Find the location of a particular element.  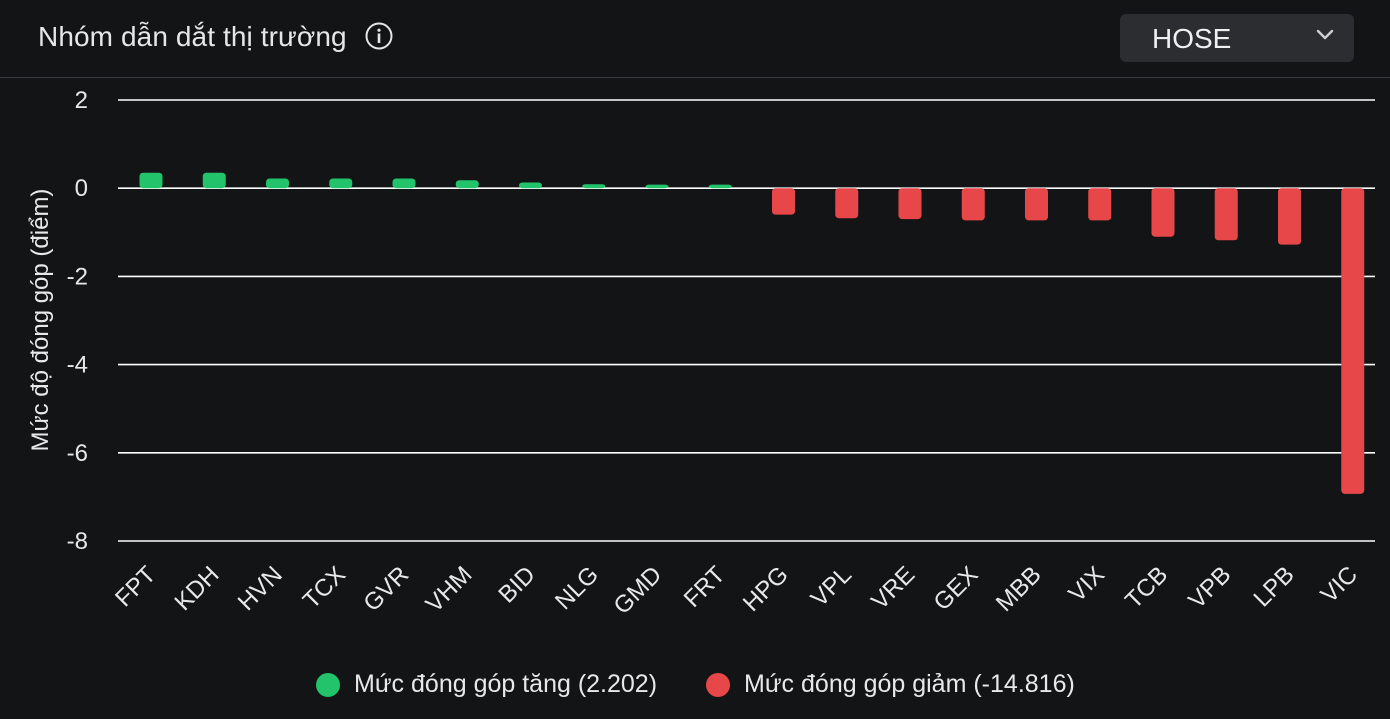

x-tick-label: NLG is located at coordinates (577, 588).